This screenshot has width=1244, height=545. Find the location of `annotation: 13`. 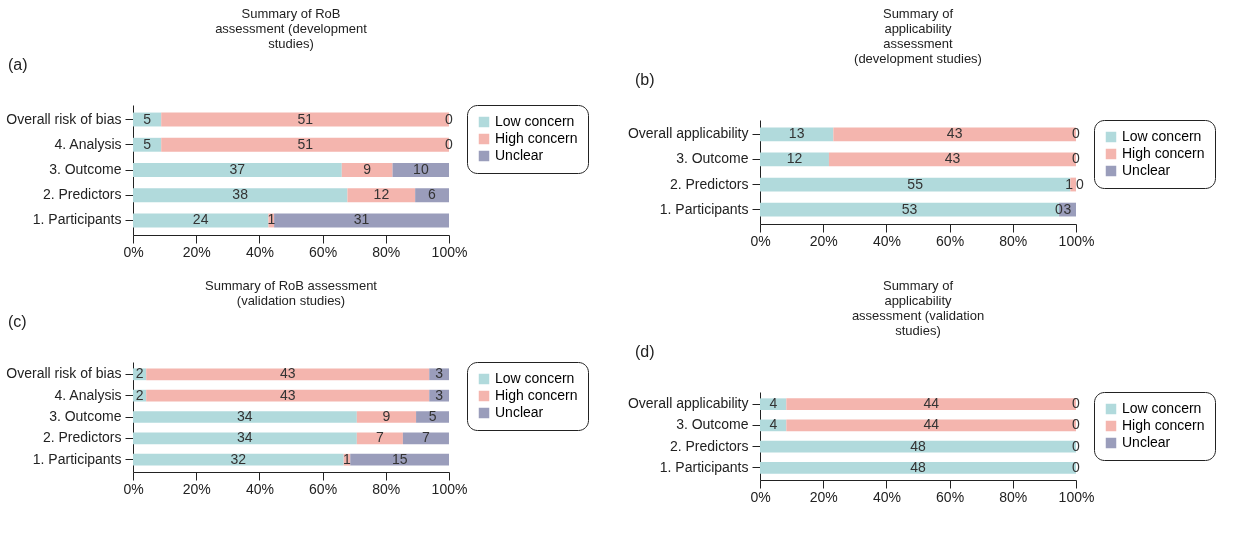

annotation: 13 is located at coordinates (796, 133).